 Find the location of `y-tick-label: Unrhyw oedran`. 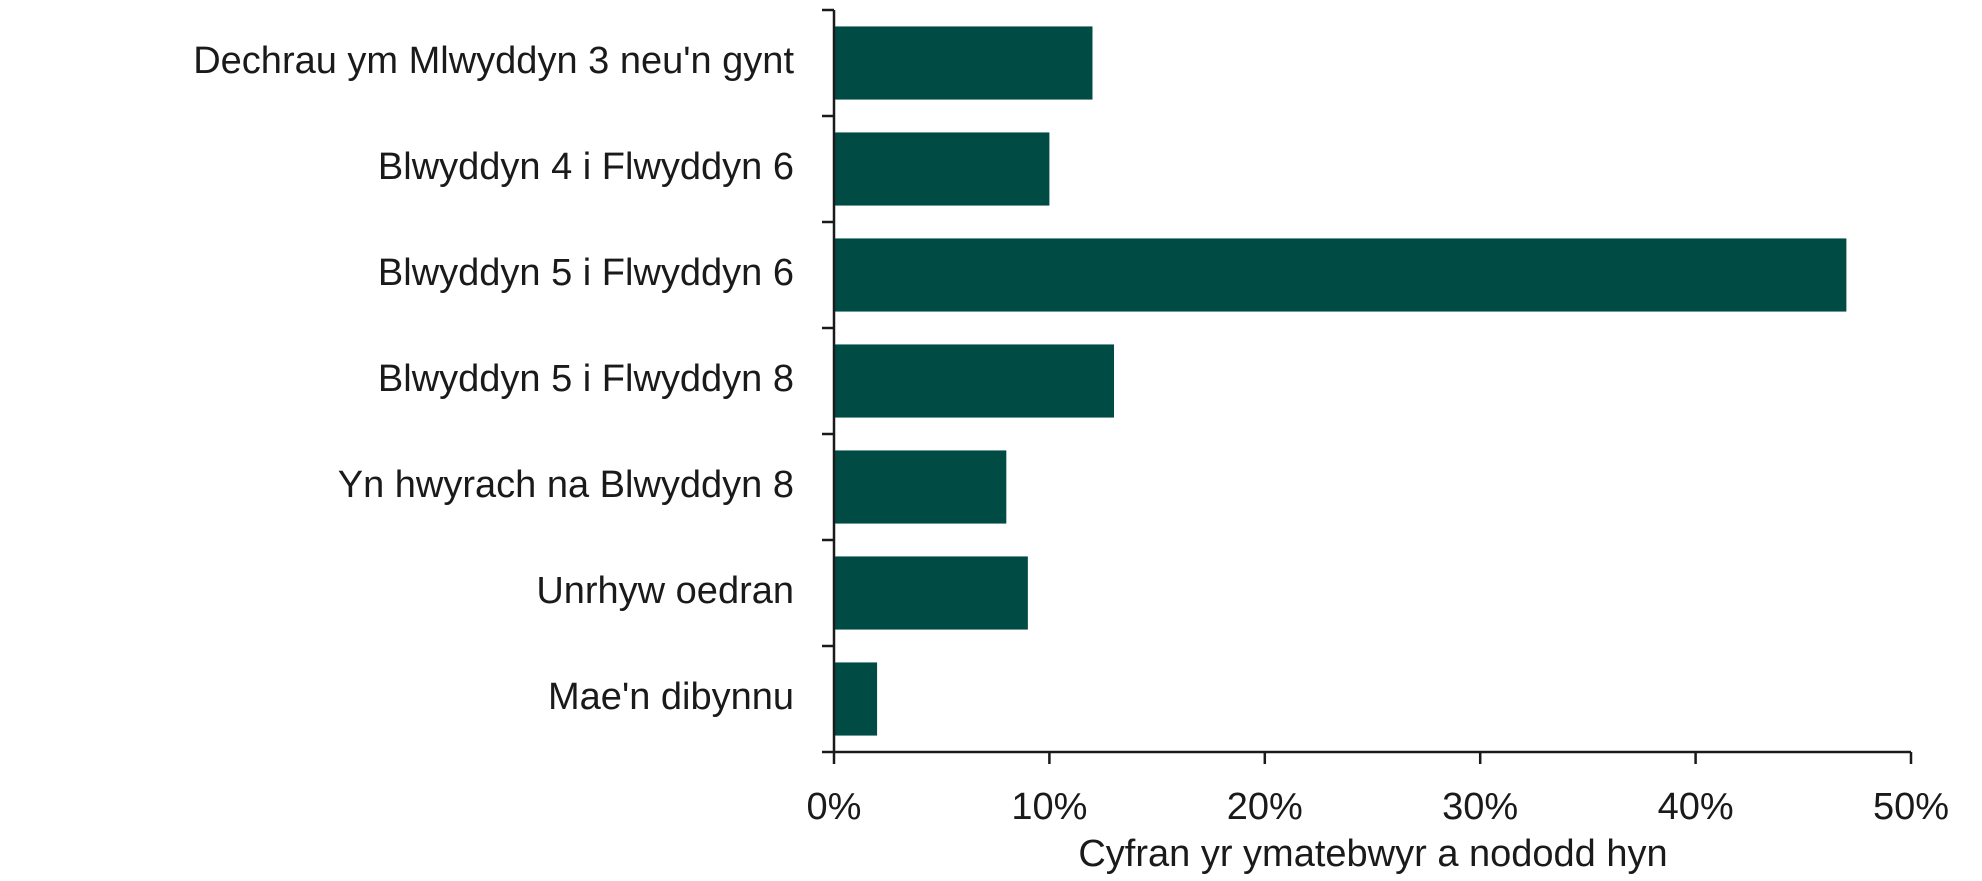

y-tick-label: Unrhyw oedran is located at coordinates (665, 591).